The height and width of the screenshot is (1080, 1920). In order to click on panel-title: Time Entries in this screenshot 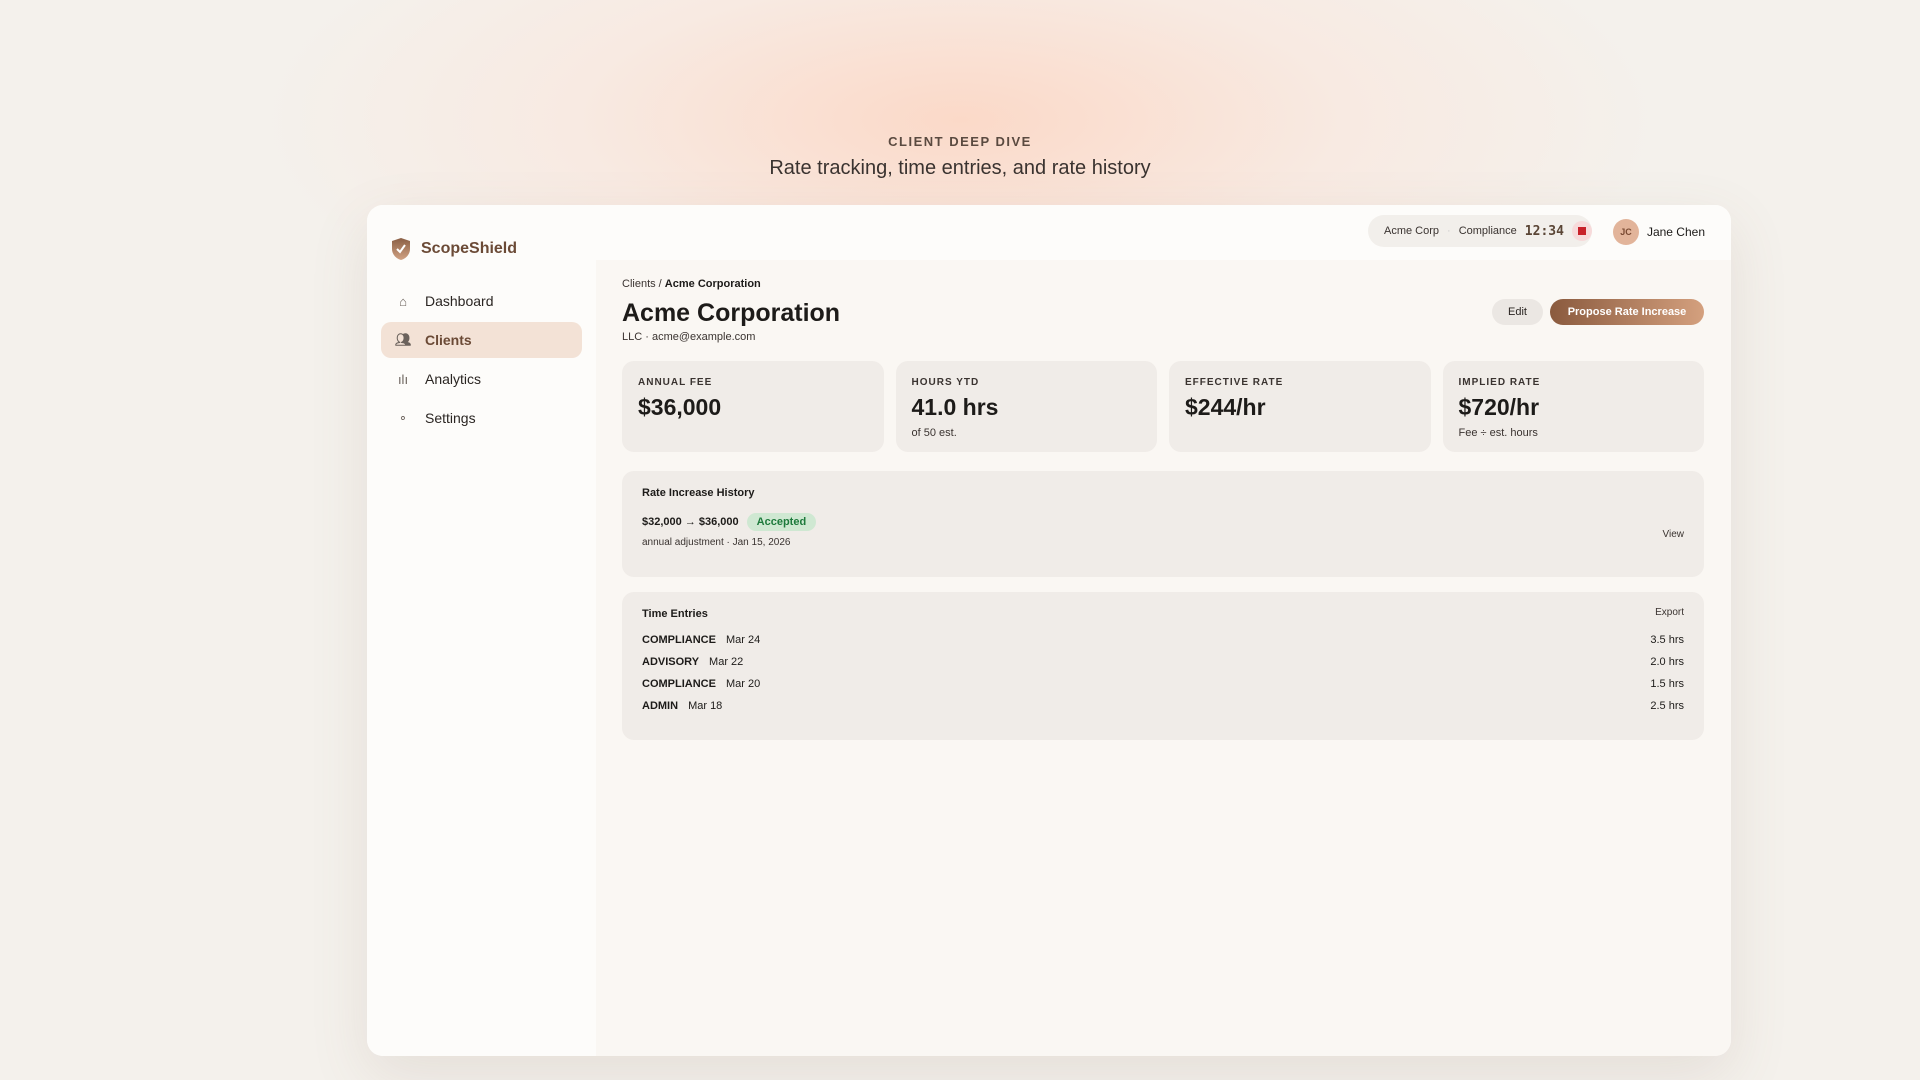, I will do `click(675, 614)`.